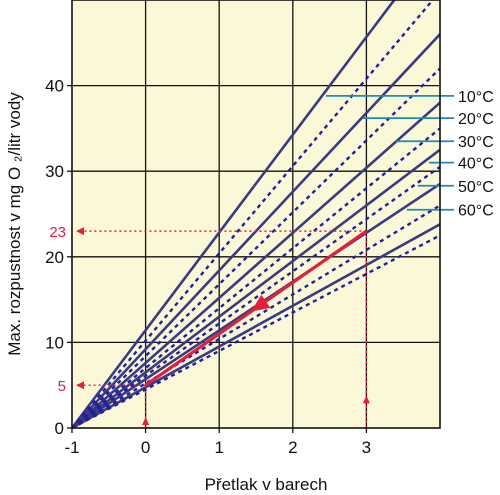 Image resolution: width=500 pixels, height=495 pixels. What do you see at coordinates (476, 119) in the screenshot?
I see `legend-label-1: 20°C` at bounding box center [476, 119].